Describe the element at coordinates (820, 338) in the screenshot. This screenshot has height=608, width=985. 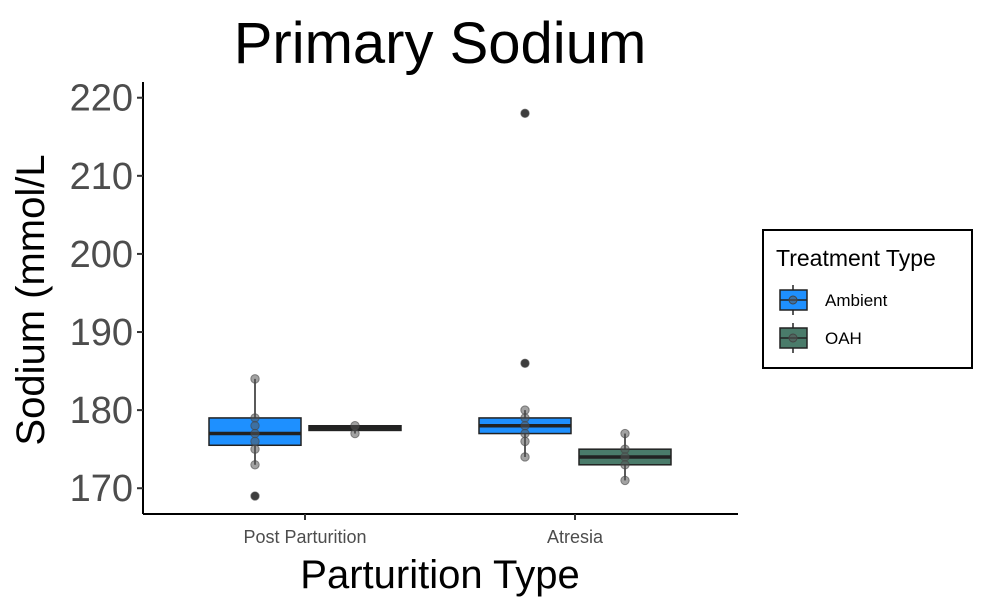
I see `legend-key-oah: OAH` at that location.